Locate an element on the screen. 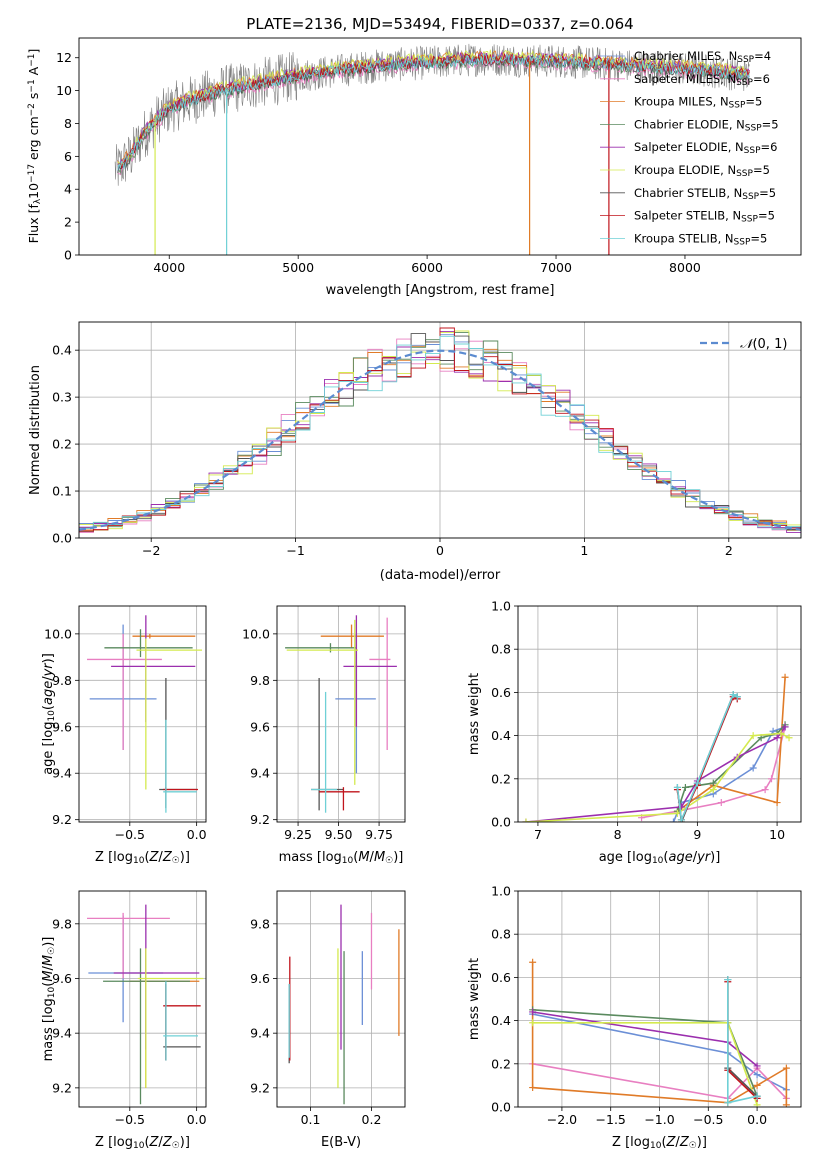 This screenshot has height=1170, width=819. x-tick-label: 5000 is located at coordinates (298, 267).